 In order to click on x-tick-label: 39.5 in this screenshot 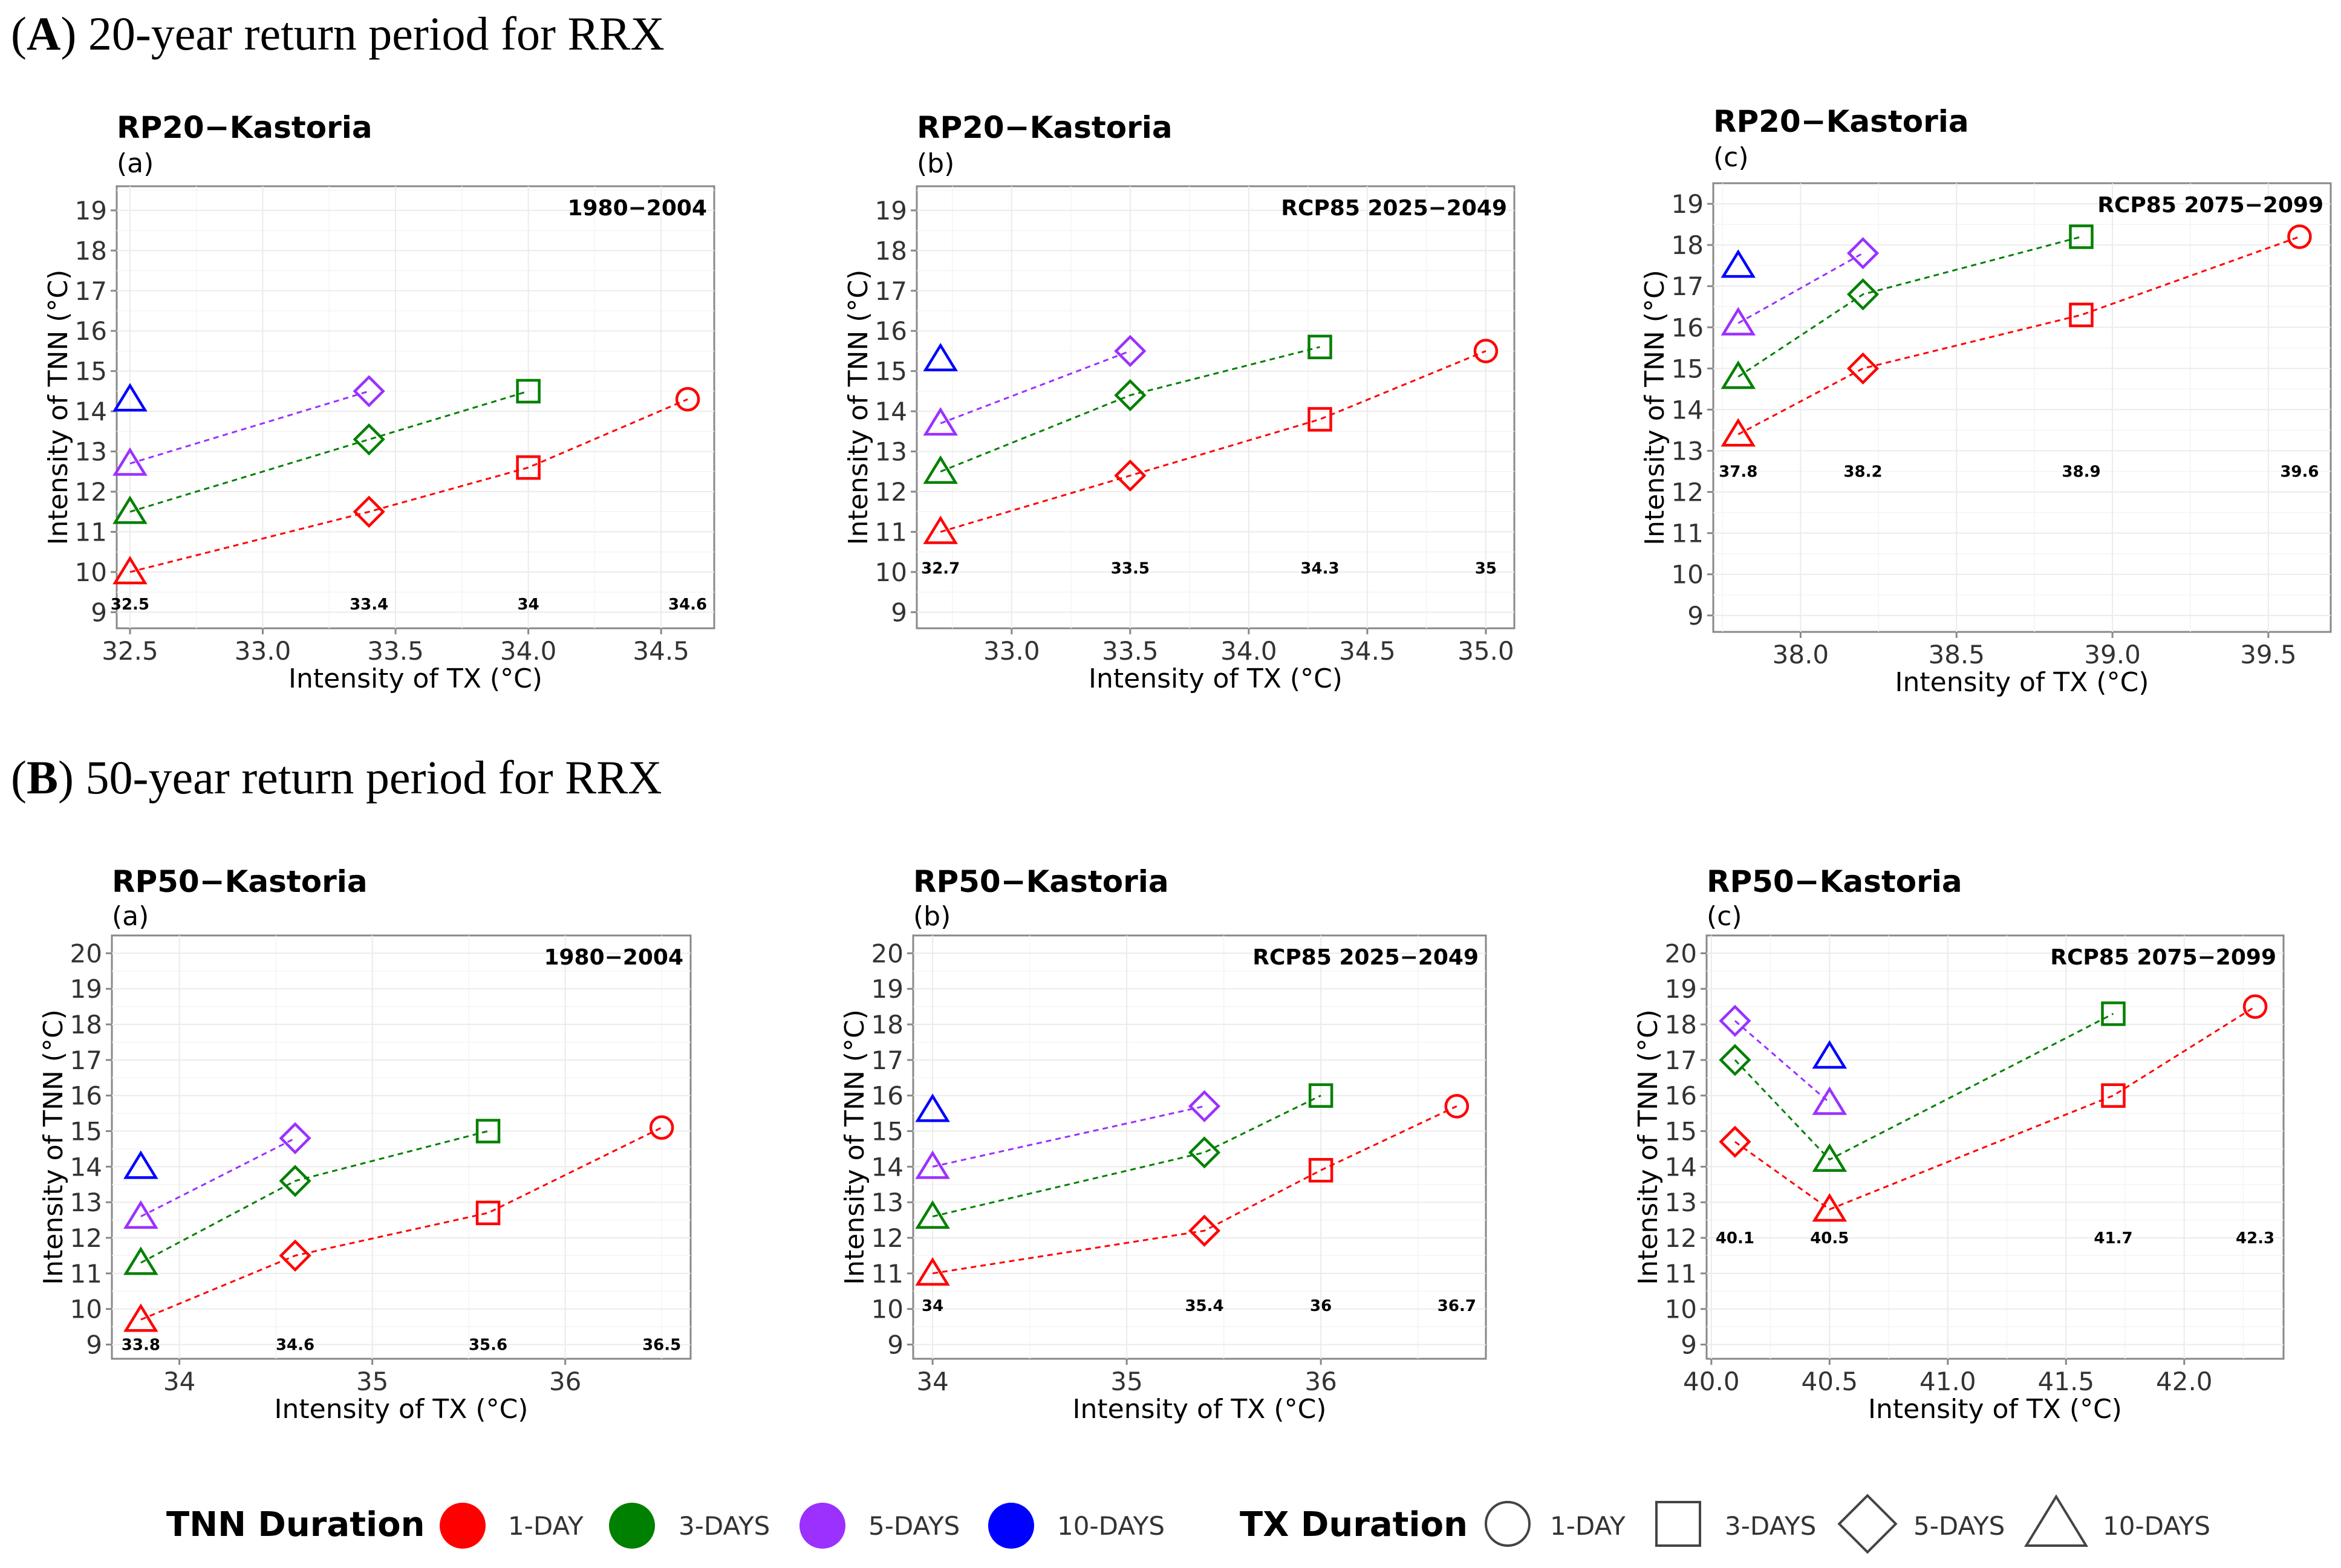, I will do `click(2268, 654)`.